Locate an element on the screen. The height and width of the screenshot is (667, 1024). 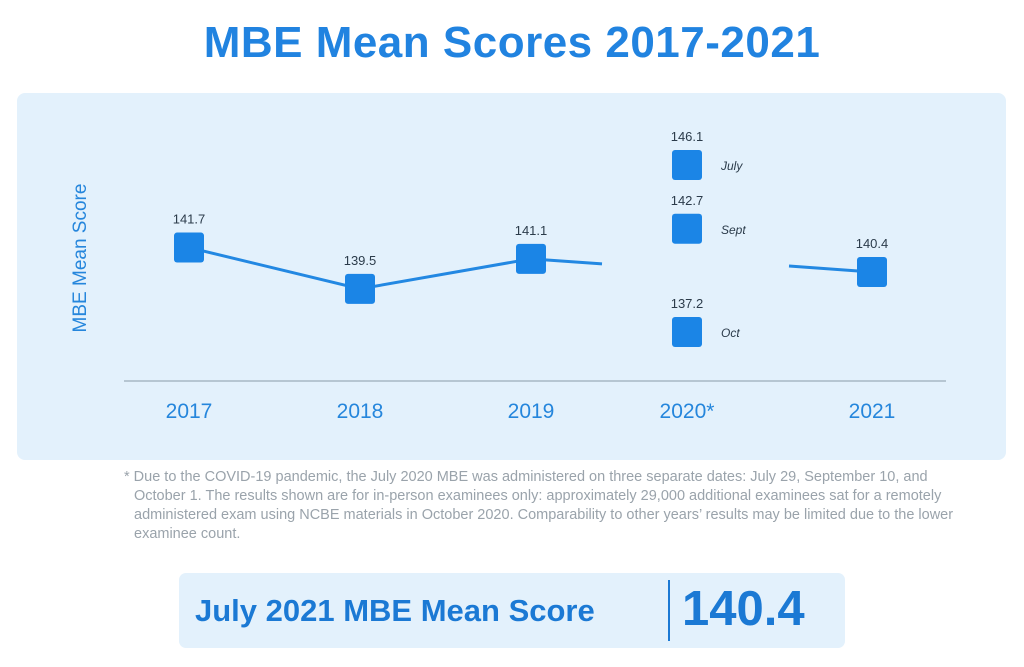
session-note: Oct is located at coordinates (730, 333).